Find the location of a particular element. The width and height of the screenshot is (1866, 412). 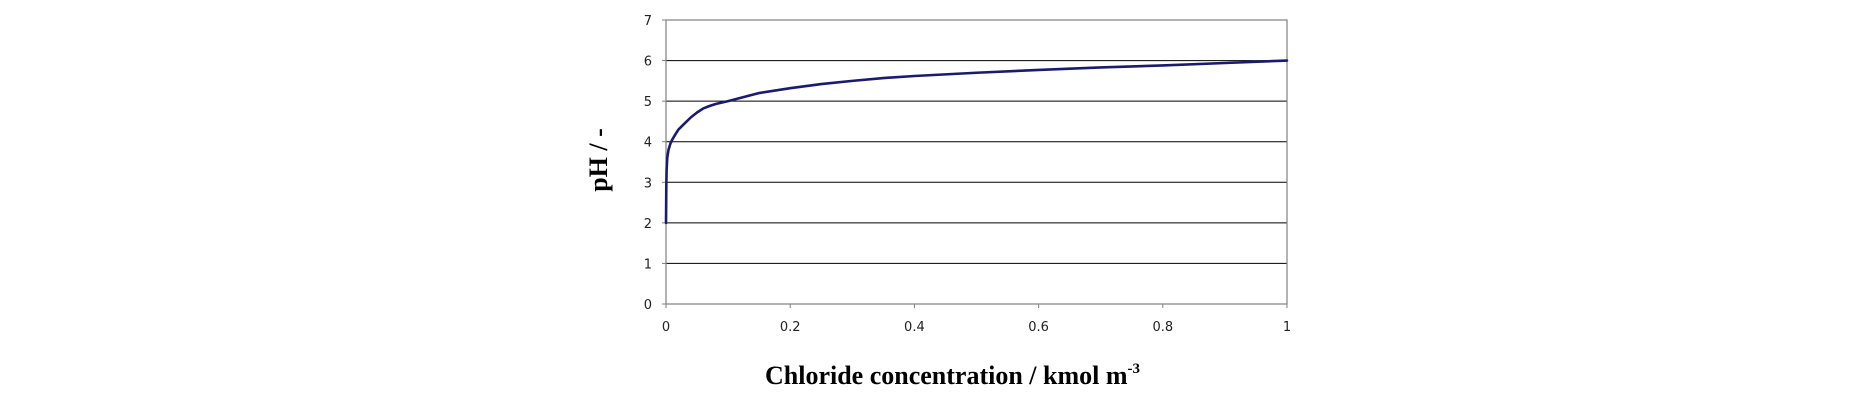

y-tick-label: 0 is located at coordinates (648, 305).